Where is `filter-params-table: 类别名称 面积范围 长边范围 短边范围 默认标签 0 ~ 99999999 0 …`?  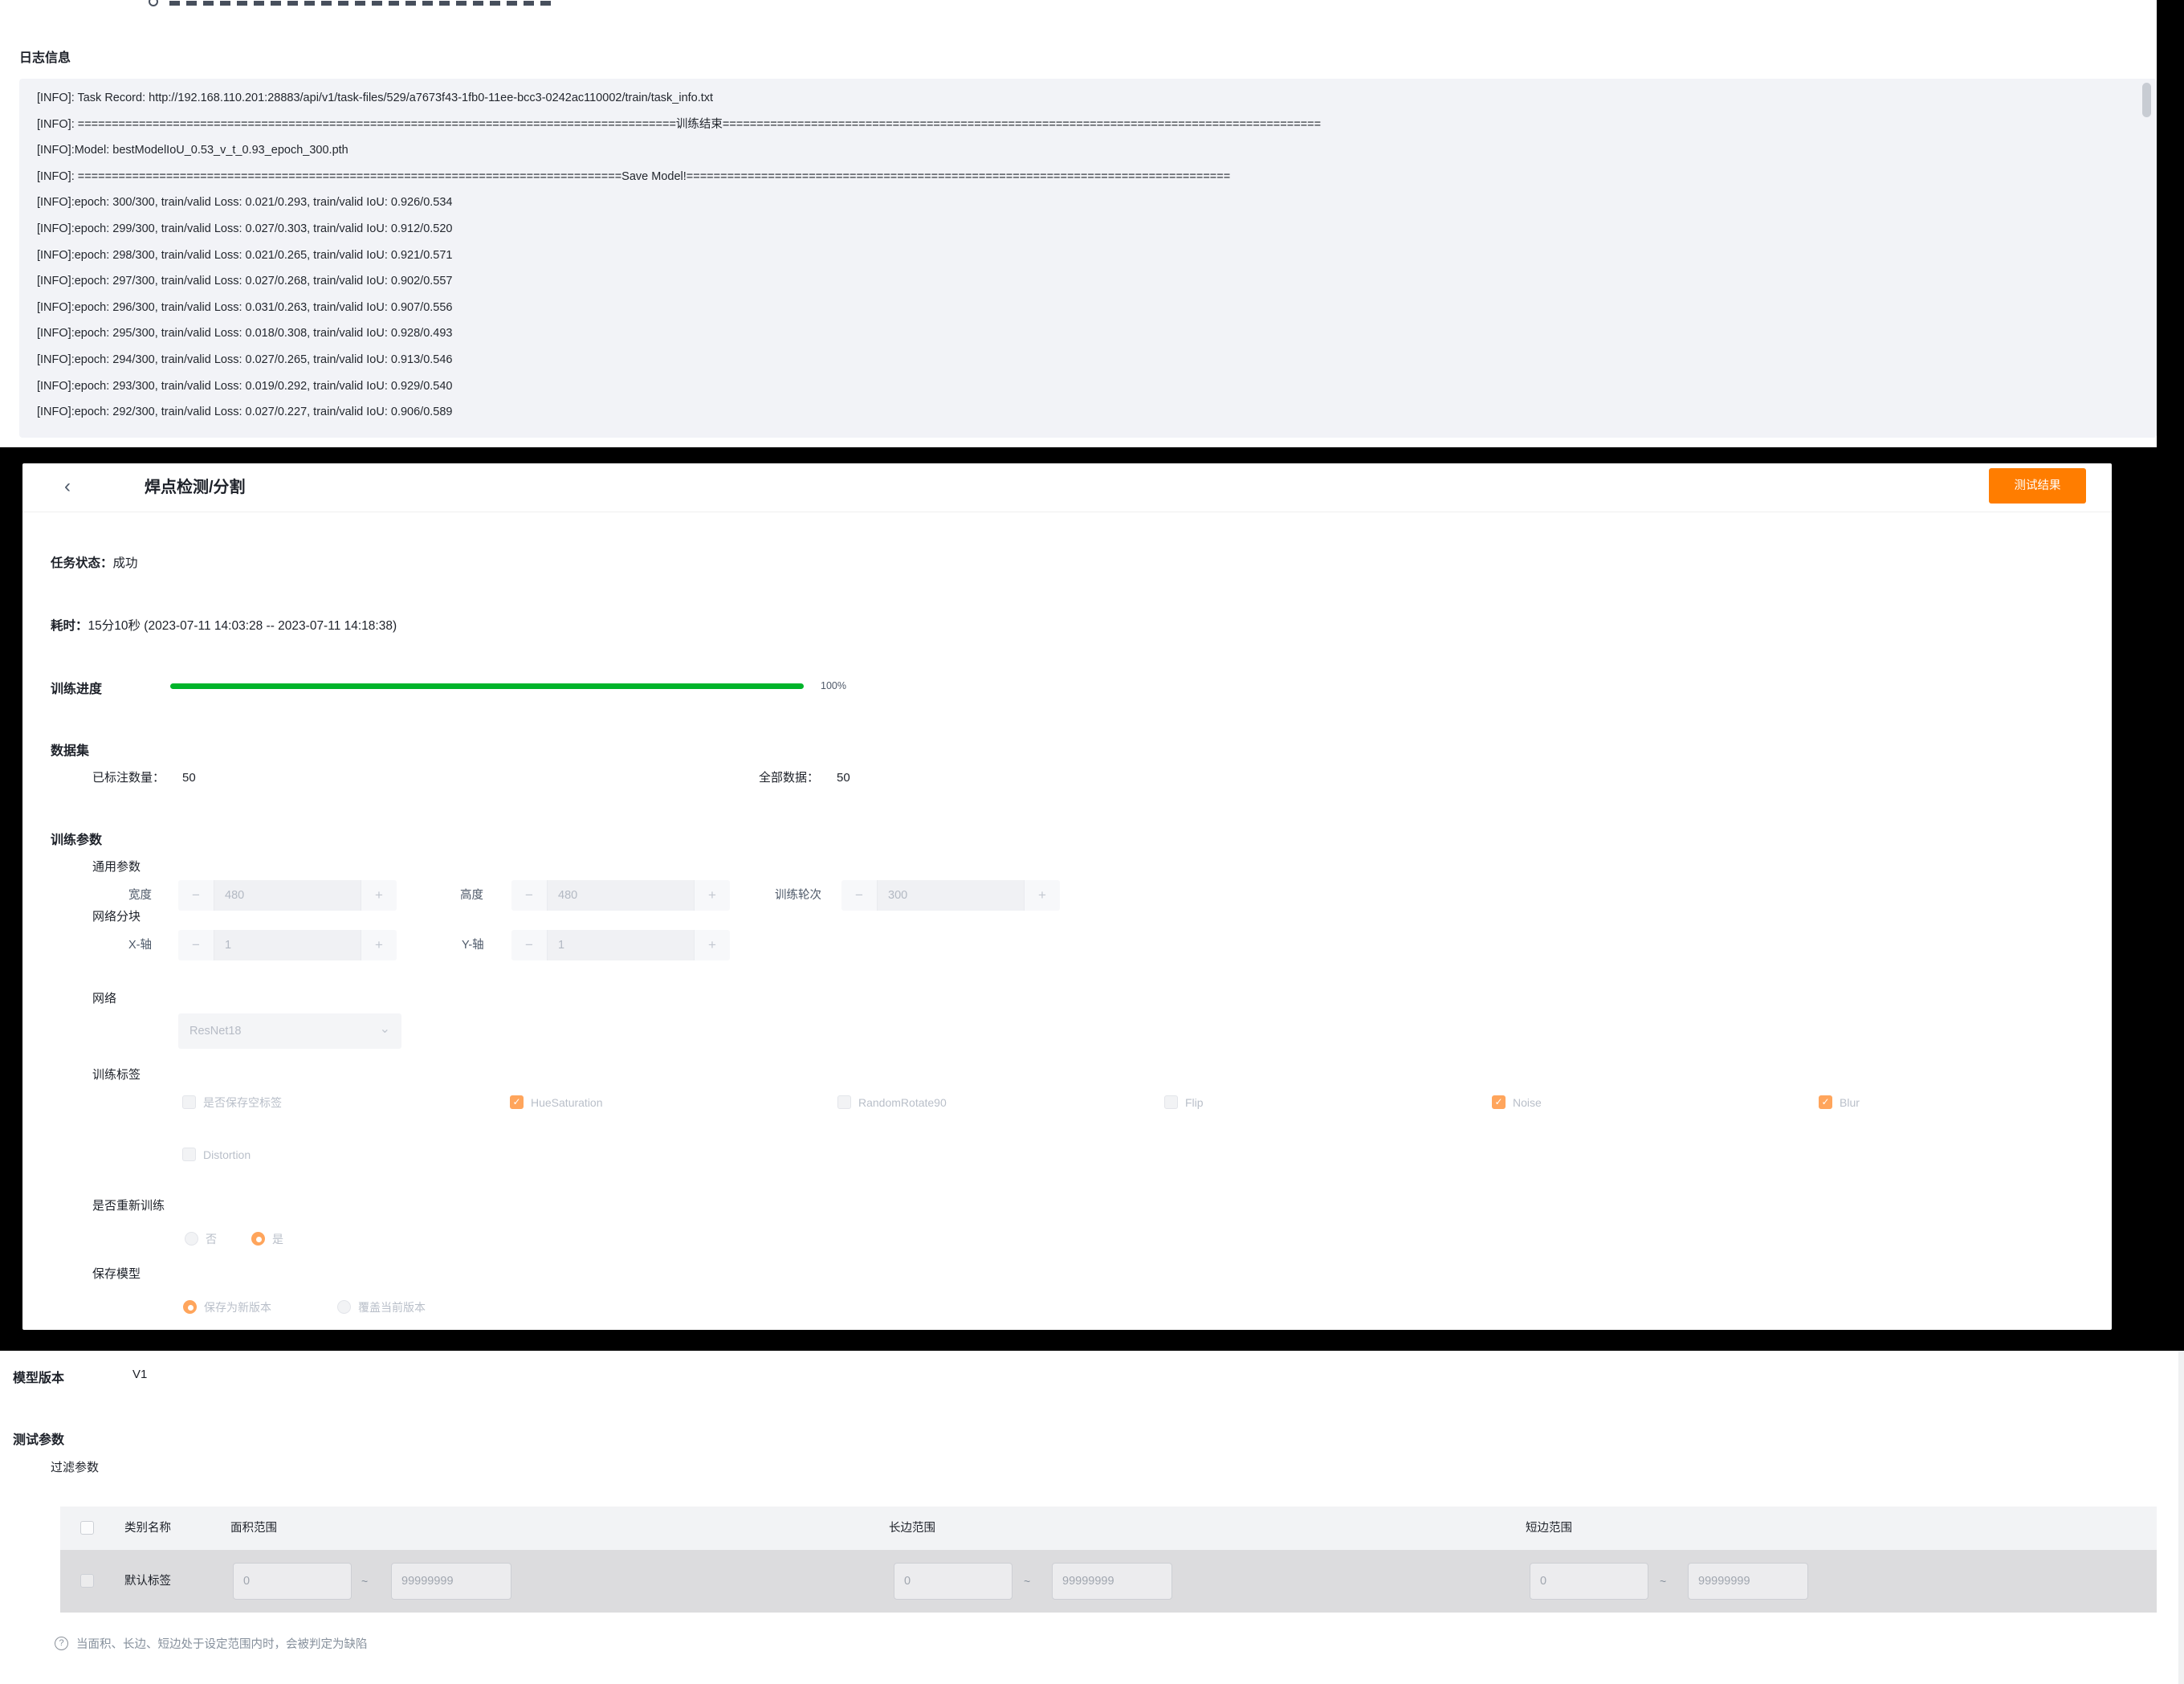
filter-params-table: 类别名称 面积范围 长边范围 短边范围 默认标签 0 ~ 99999999 0 … is located at coordinates (1108, 1560).